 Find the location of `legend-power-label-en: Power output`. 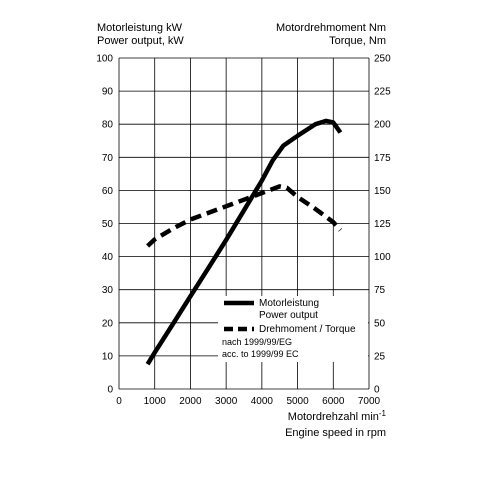

legend-power-label-en: Power output is located at coordinates (288, 315).